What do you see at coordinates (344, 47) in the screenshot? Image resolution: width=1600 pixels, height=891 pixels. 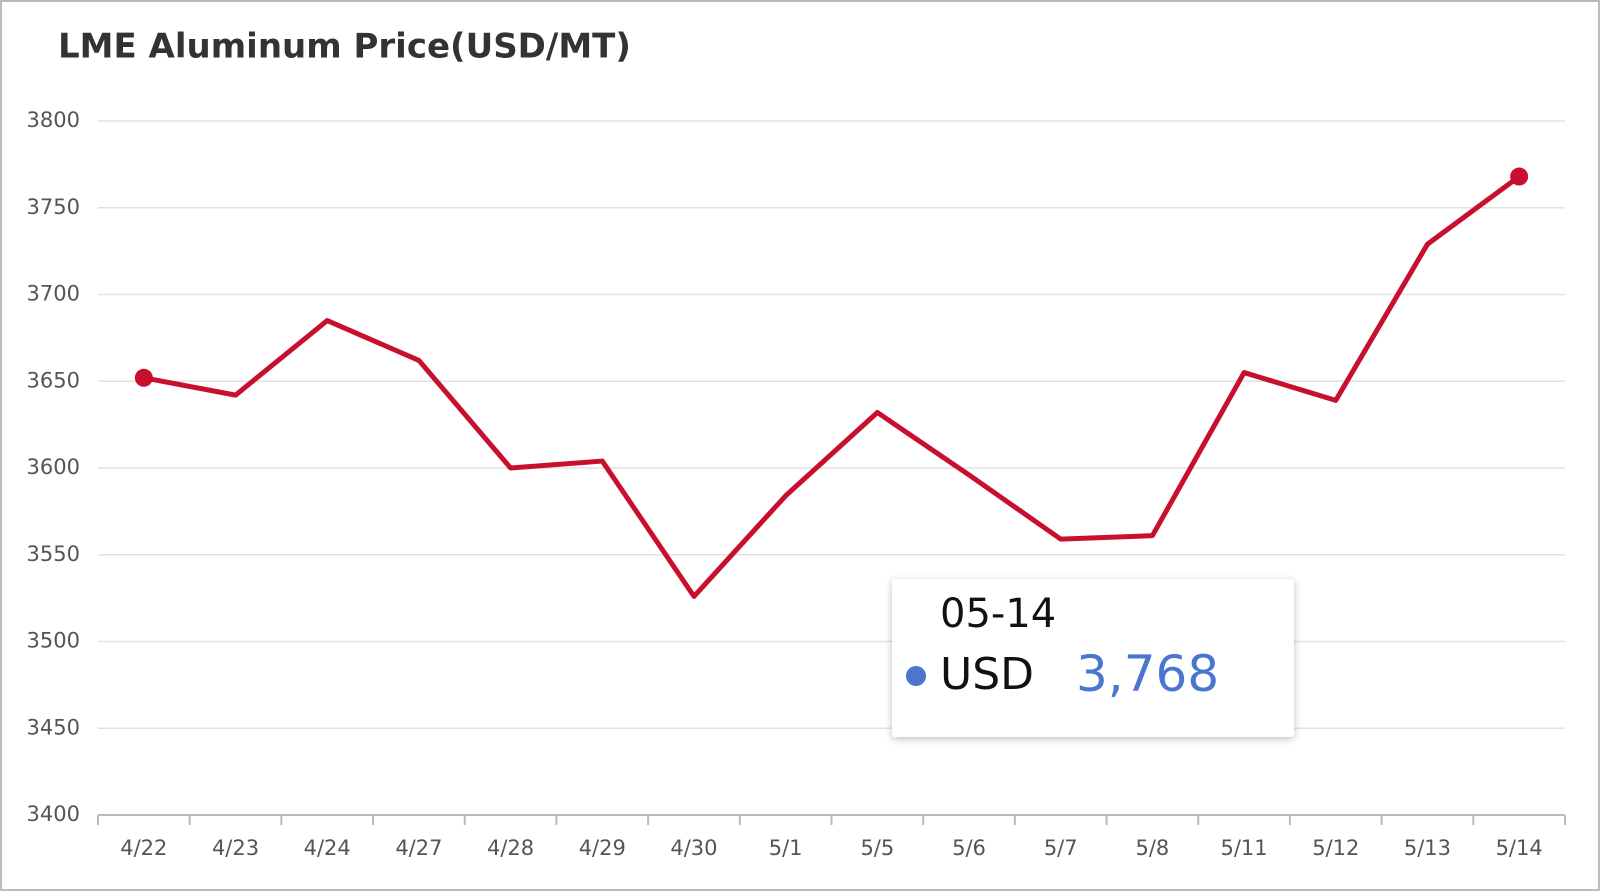 I see `chart-title: LME Aluminum Price(USD/MT)` at bounding box center [344, 47].